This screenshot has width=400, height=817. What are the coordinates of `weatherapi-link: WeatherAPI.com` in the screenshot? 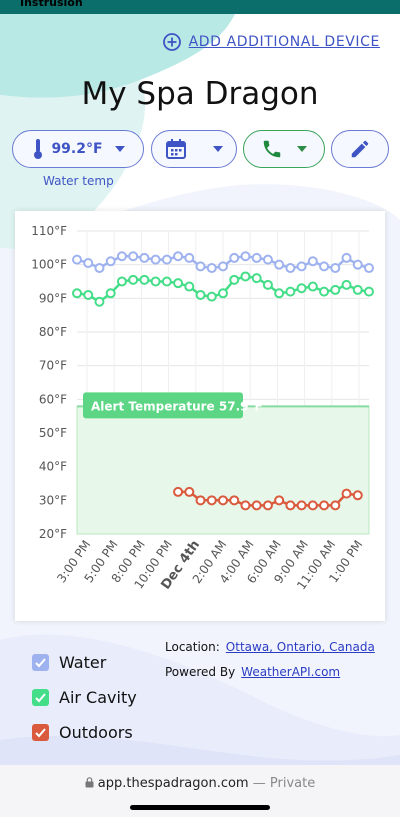 It's located at (291, 672).